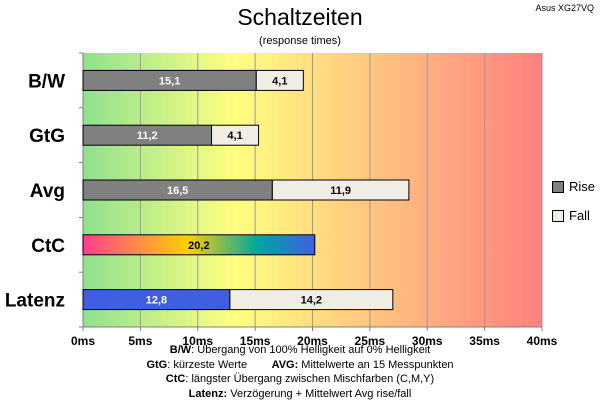 This screenshot has width=600, height=415. Describe the element at coordinates (370, 341) in the screenshot. I see `x-tick-label: 25ms` at that location.